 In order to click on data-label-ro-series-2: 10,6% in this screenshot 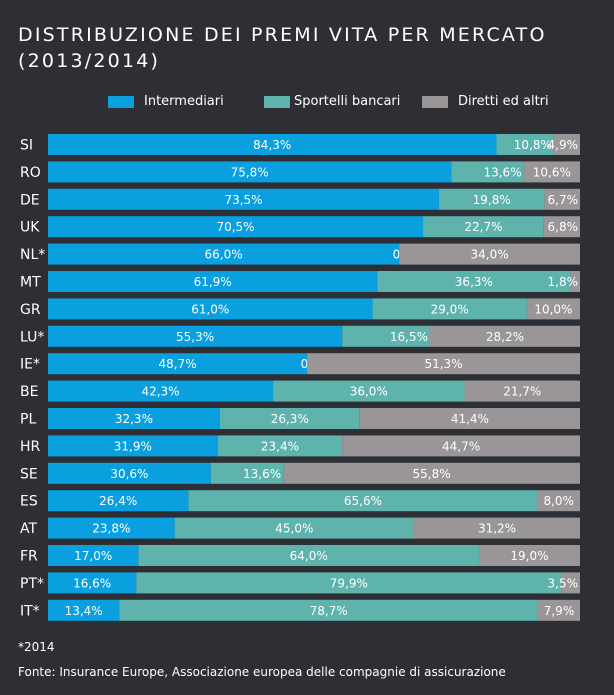, I will do `click(552, 172)`.